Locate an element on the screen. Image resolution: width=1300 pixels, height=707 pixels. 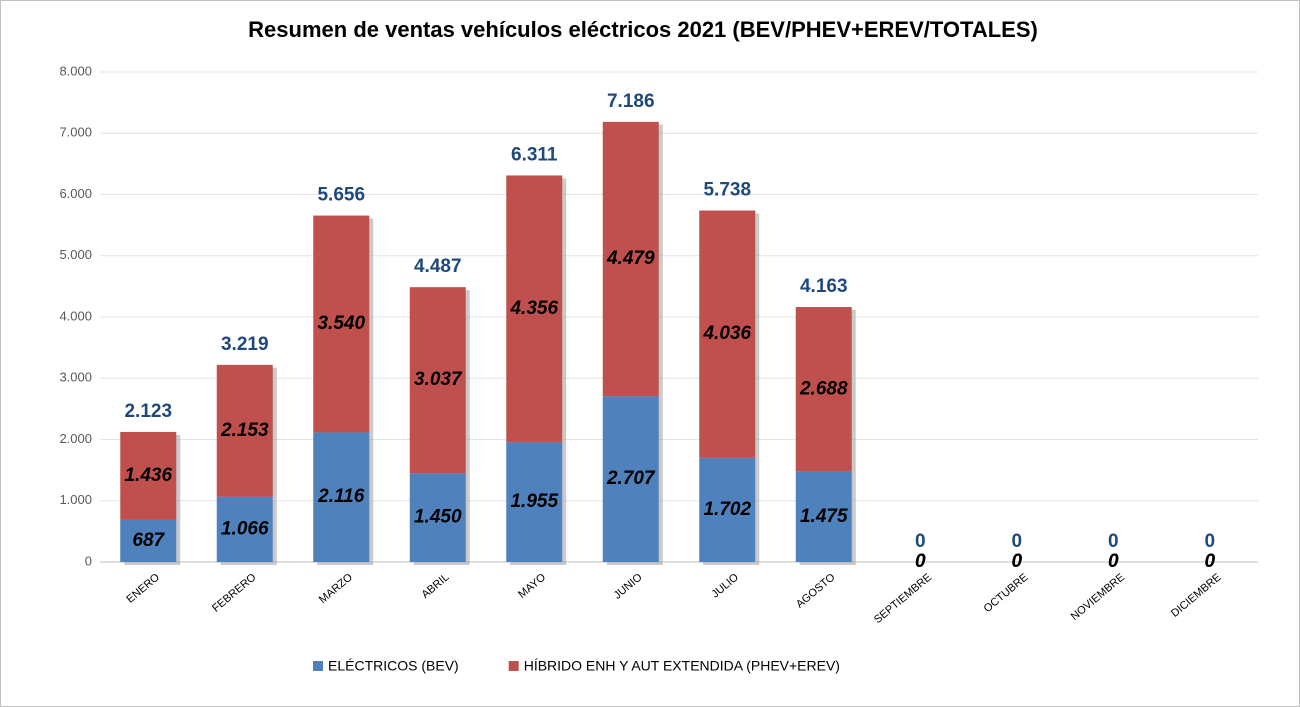
bar-value-label: 2.153 is located at coordinates (244, 430).